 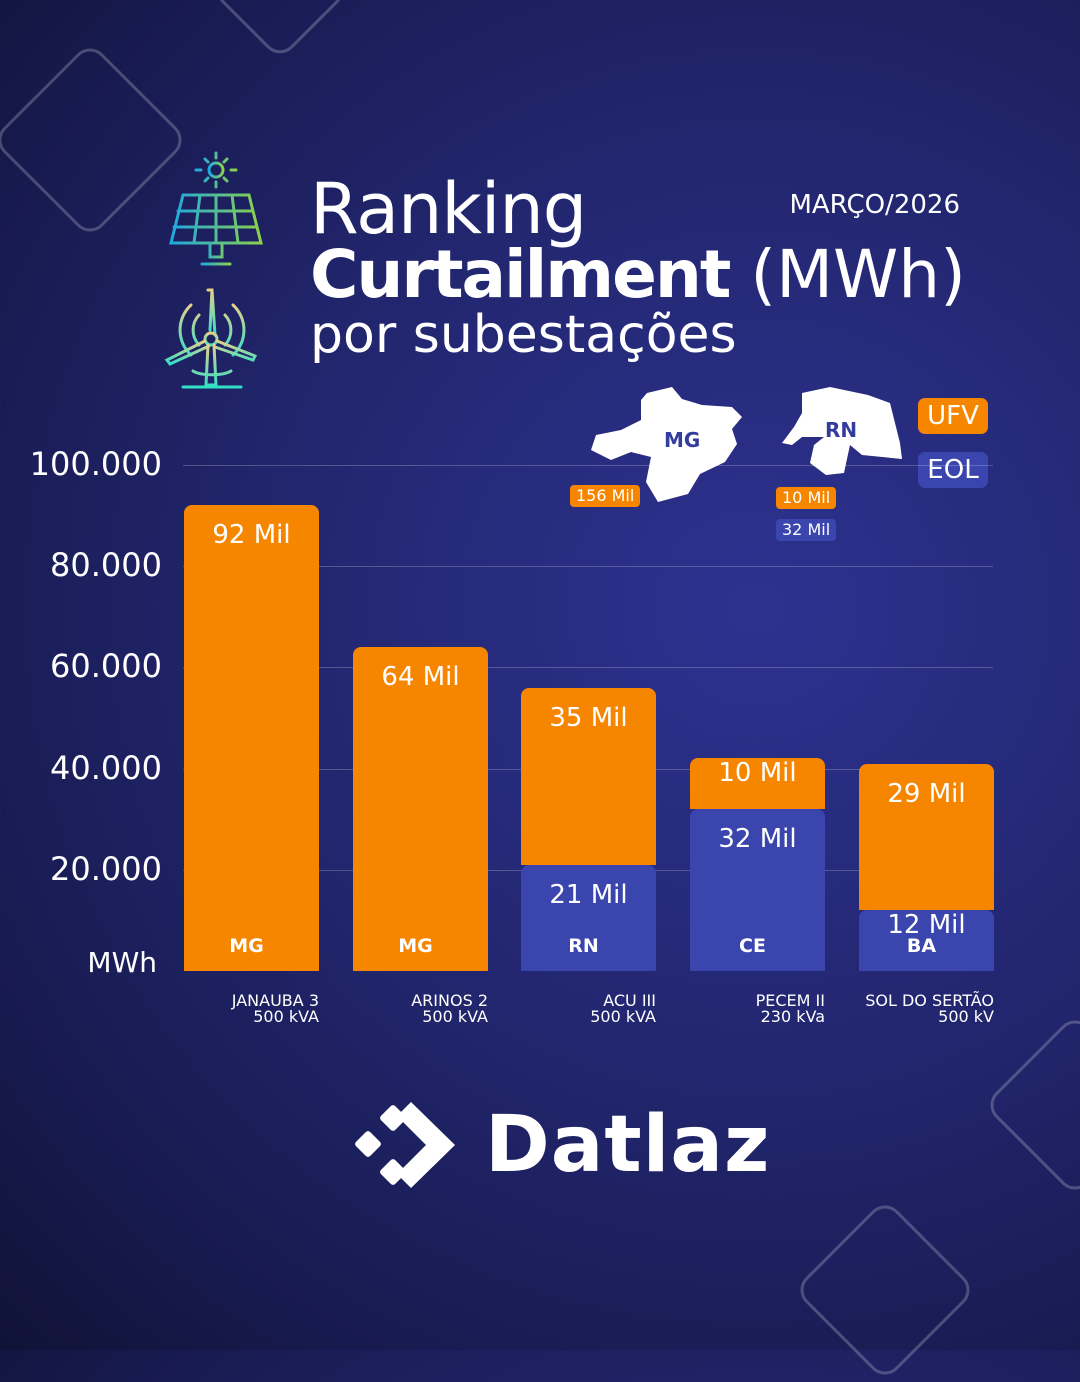 What do you see at coordinates (251, 535) in the screenshot?
I see `data-label: 92 Mil` at bounding box center [251, 535].